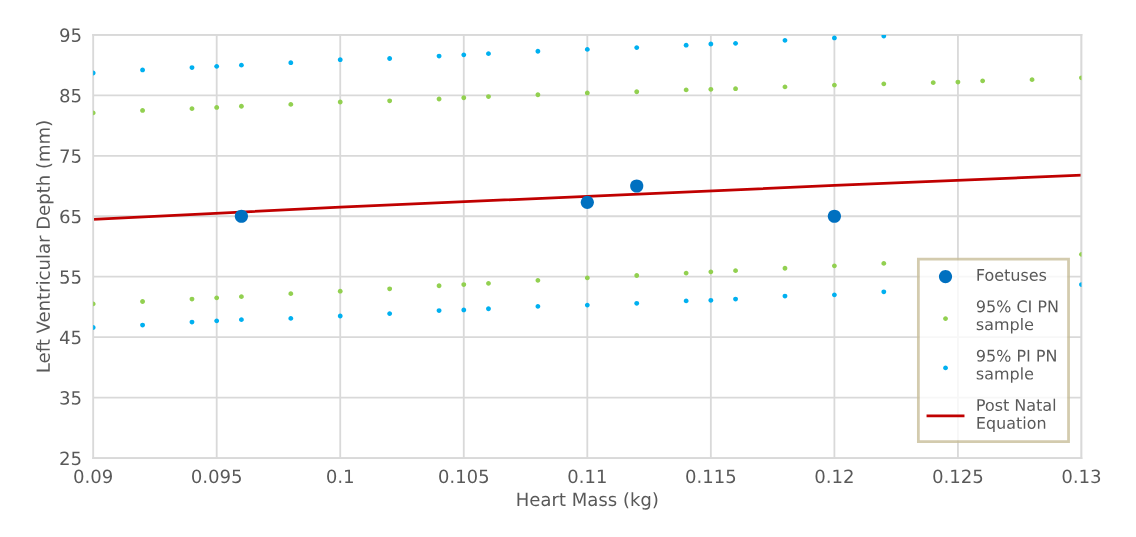 The image size is (1136, 537). What do you see at coordinates (216, 476) in the screenshot?
I see `x-tick-label: 0.095` at bounding box center [216, 476].